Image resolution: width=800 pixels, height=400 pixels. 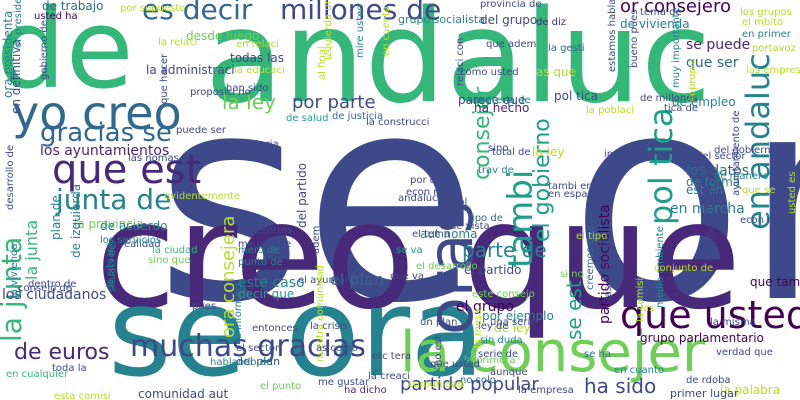 I want to click on word: pues, so click(x=204, y=306).